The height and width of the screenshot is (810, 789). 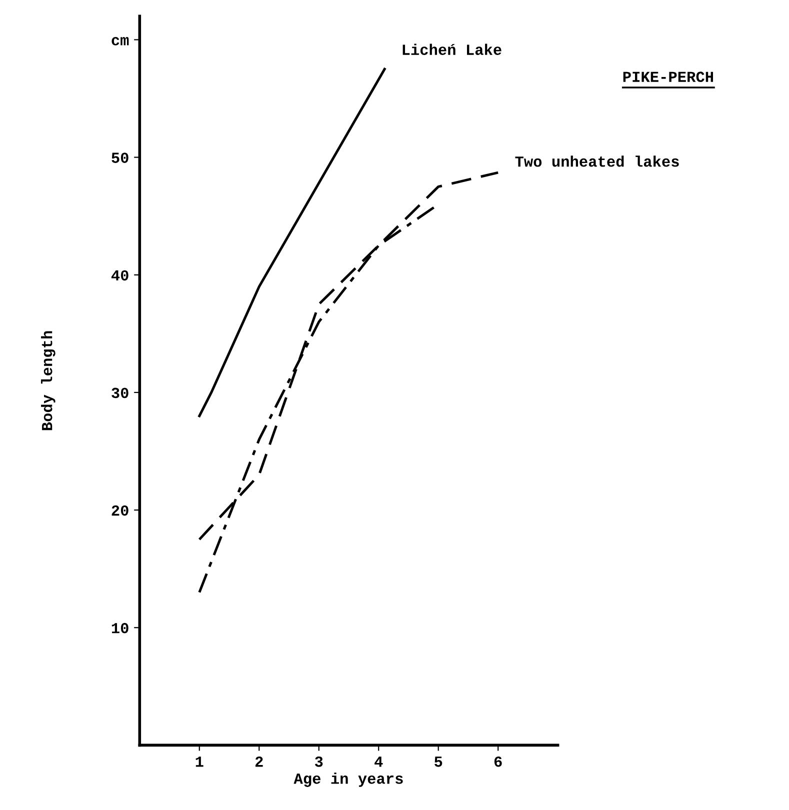 I want to click on text: PIKE-PERCH, so click(x=668, y=77).